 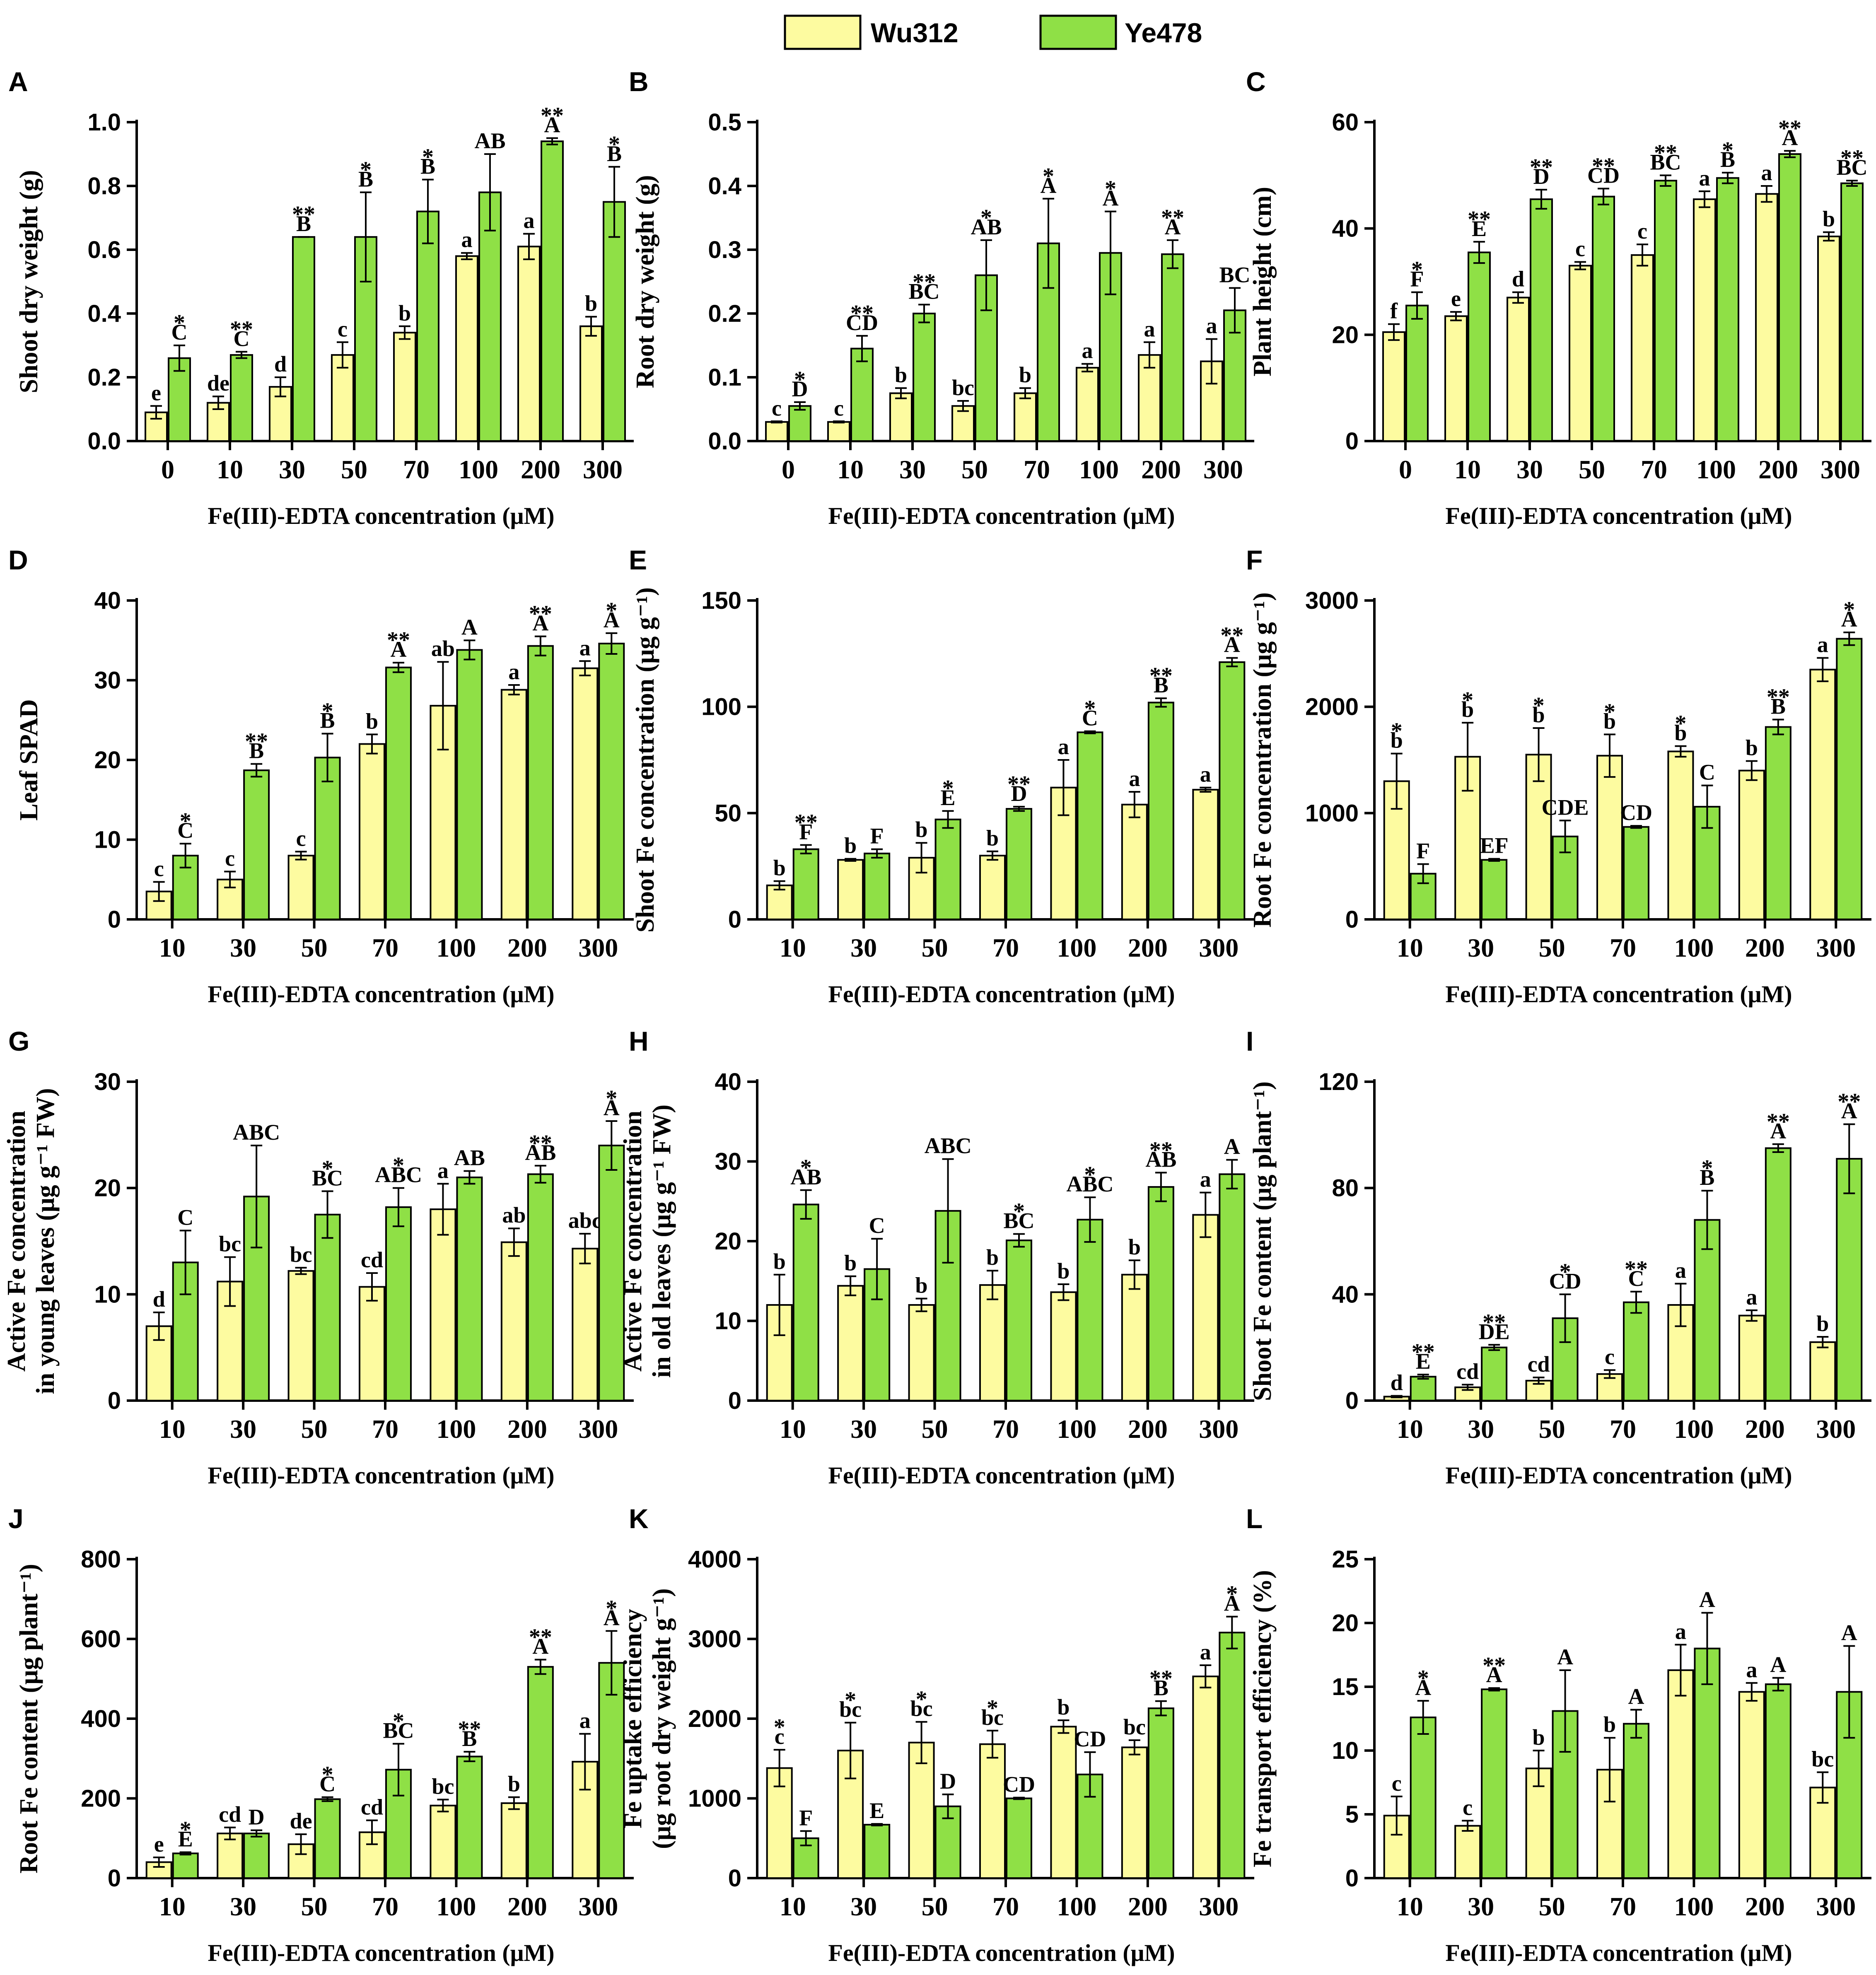 What do you see at coordinates (662, 1718) in the screenshot?
I see `y-axis-label: (μg root dry weight g⁻¹)` at bounding box center [662, 1718].